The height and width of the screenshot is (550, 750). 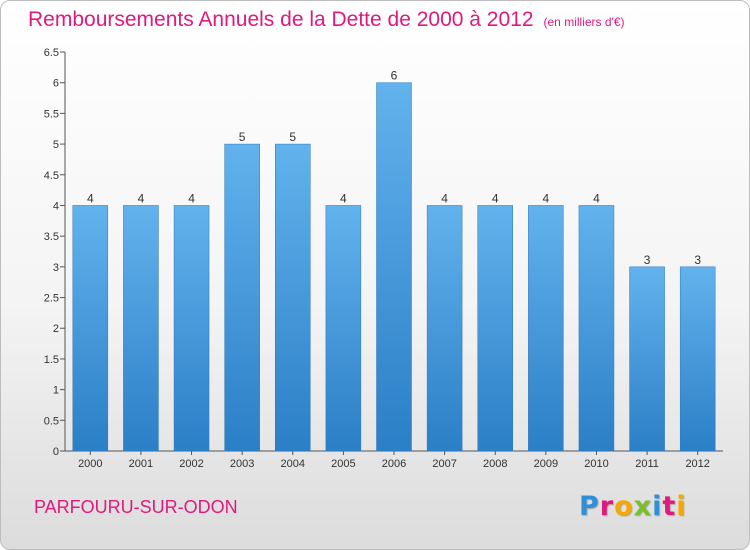 What do you see at coordinates (444, 464) in the screenshot?
I see `x-tick-label: 2007` at bounding box center [444, 464].